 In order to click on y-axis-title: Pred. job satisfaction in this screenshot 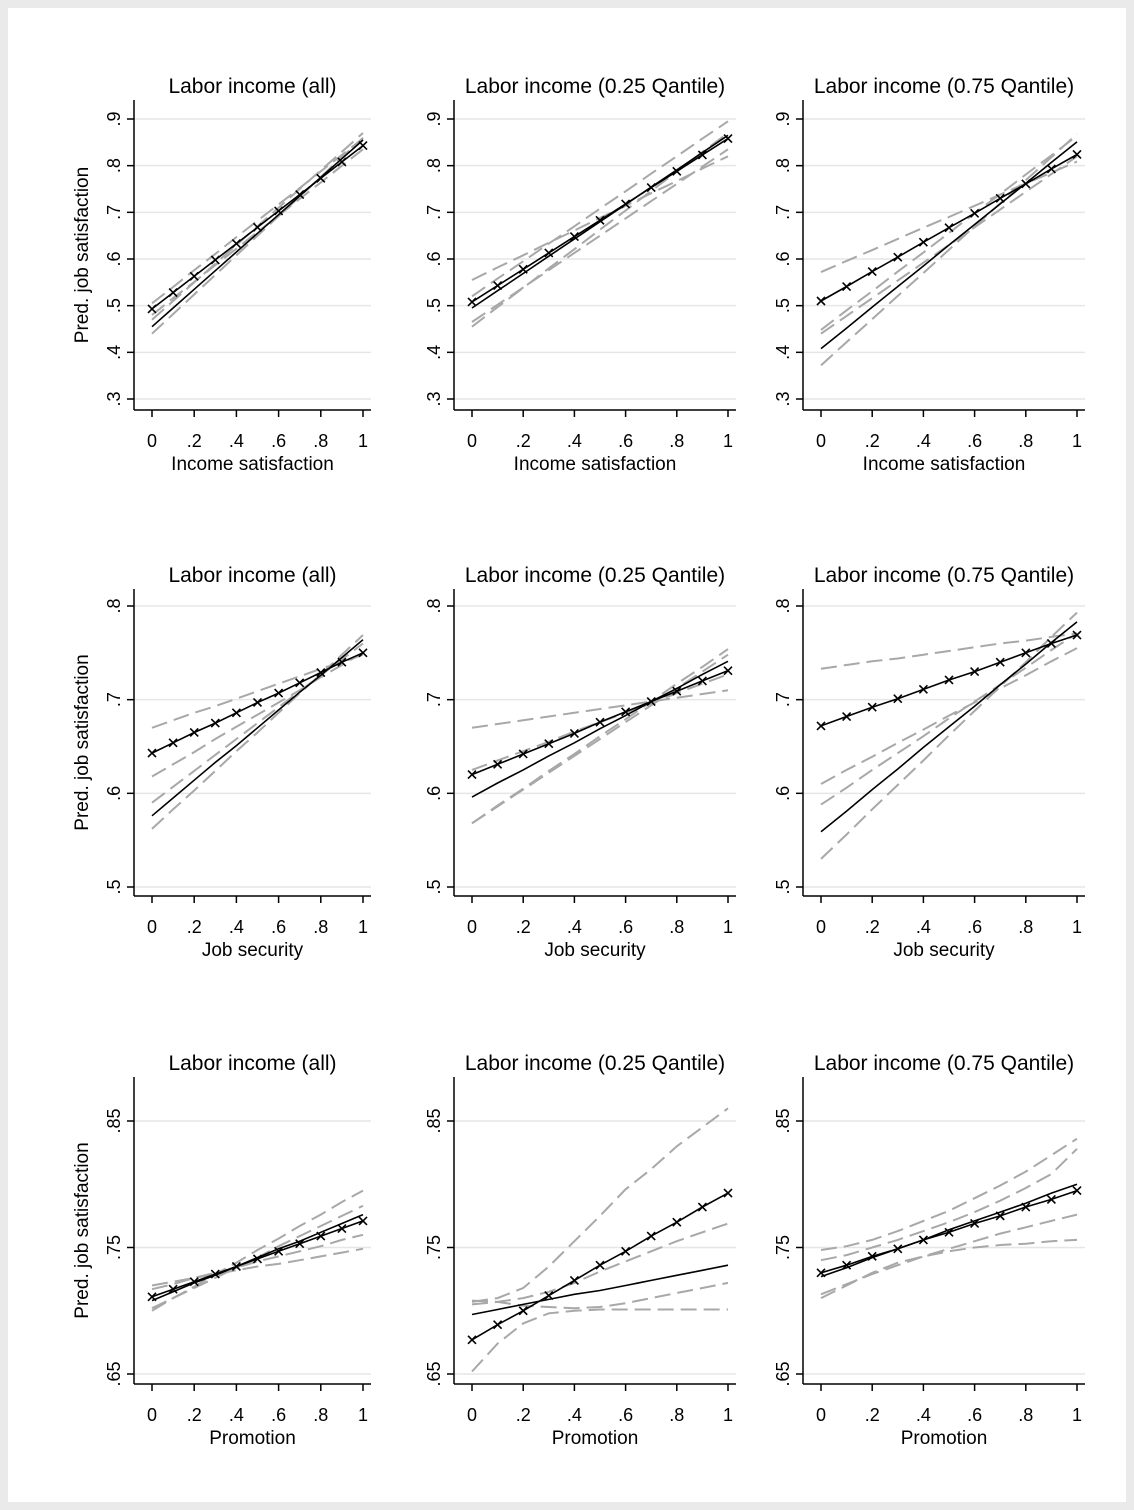, I will do `click(82, 255)`.